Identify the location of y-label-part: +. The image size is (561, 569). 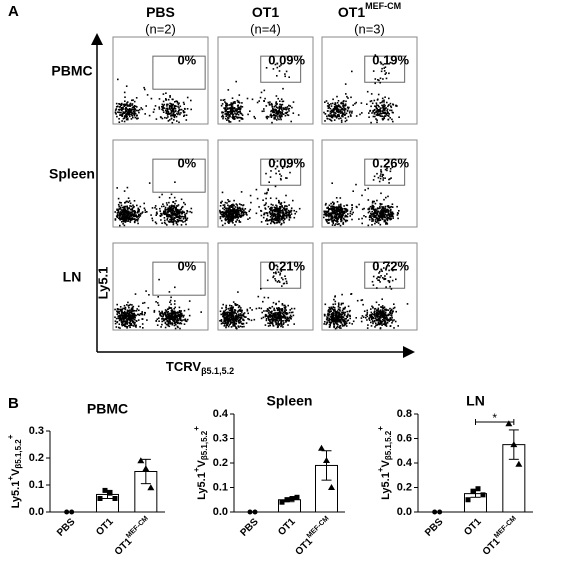
(10, 436).